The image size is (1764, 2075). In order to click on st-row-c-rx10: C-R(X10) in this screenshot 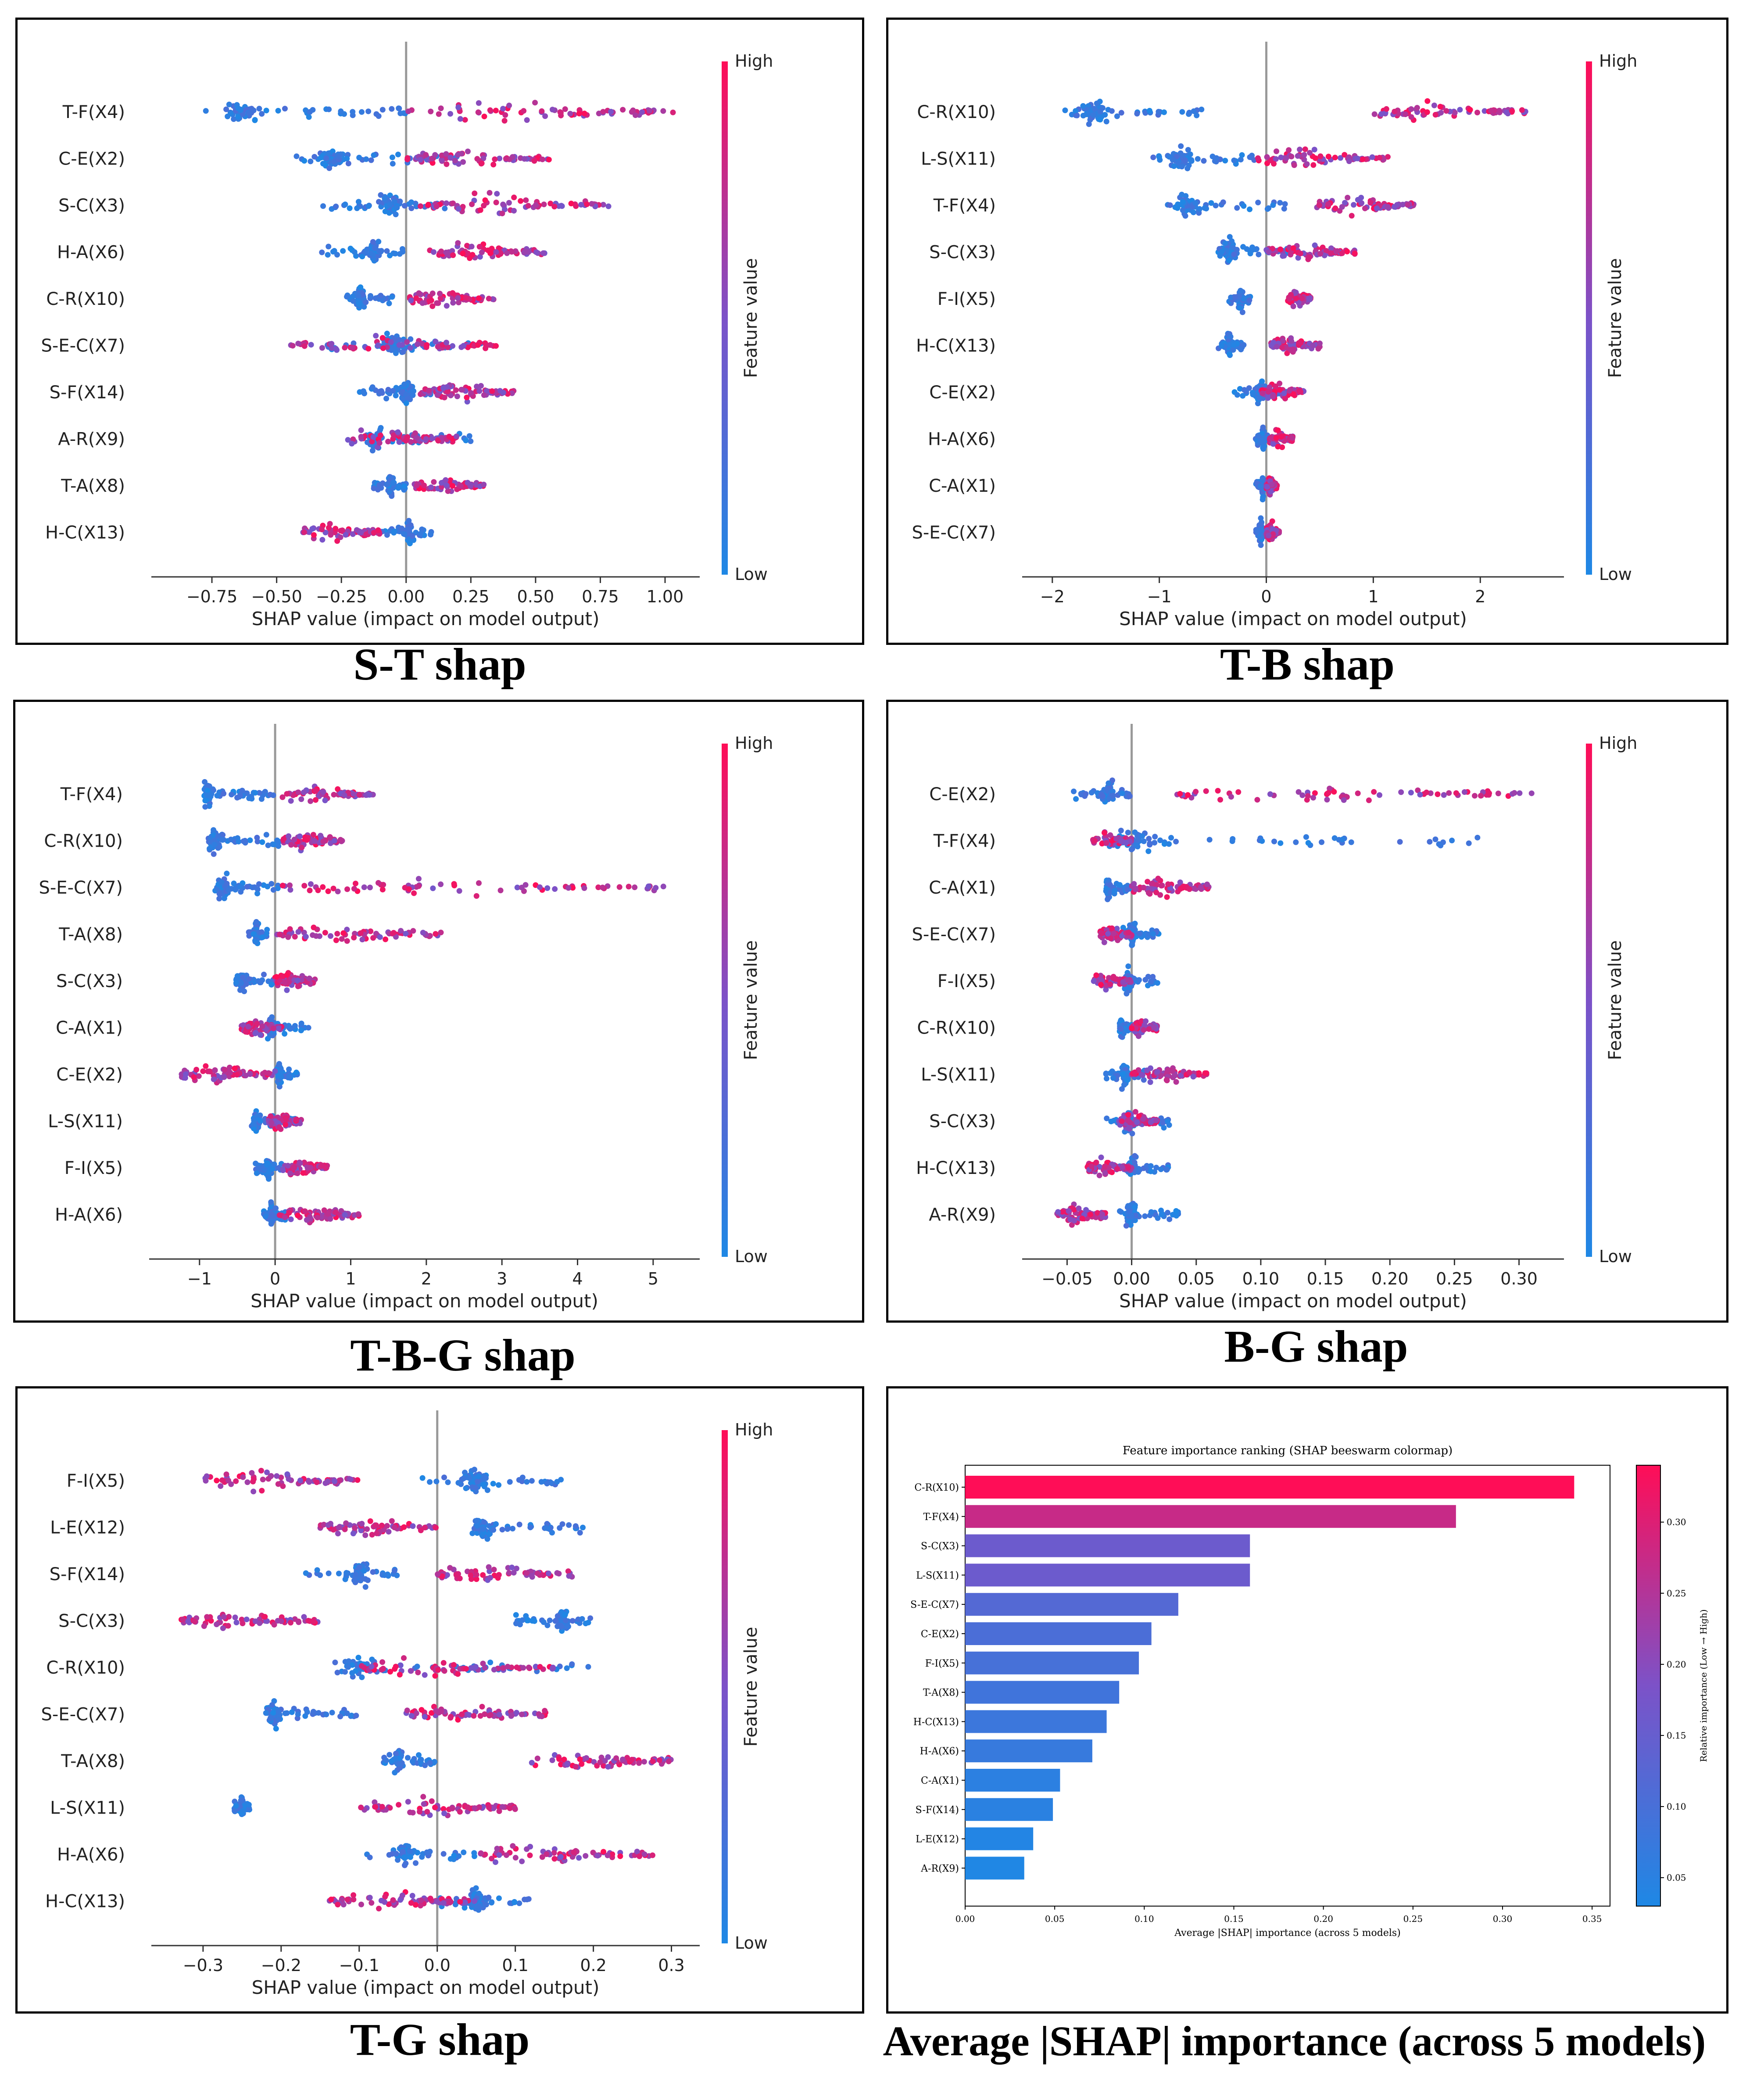, I will do `click(271, 298)`.